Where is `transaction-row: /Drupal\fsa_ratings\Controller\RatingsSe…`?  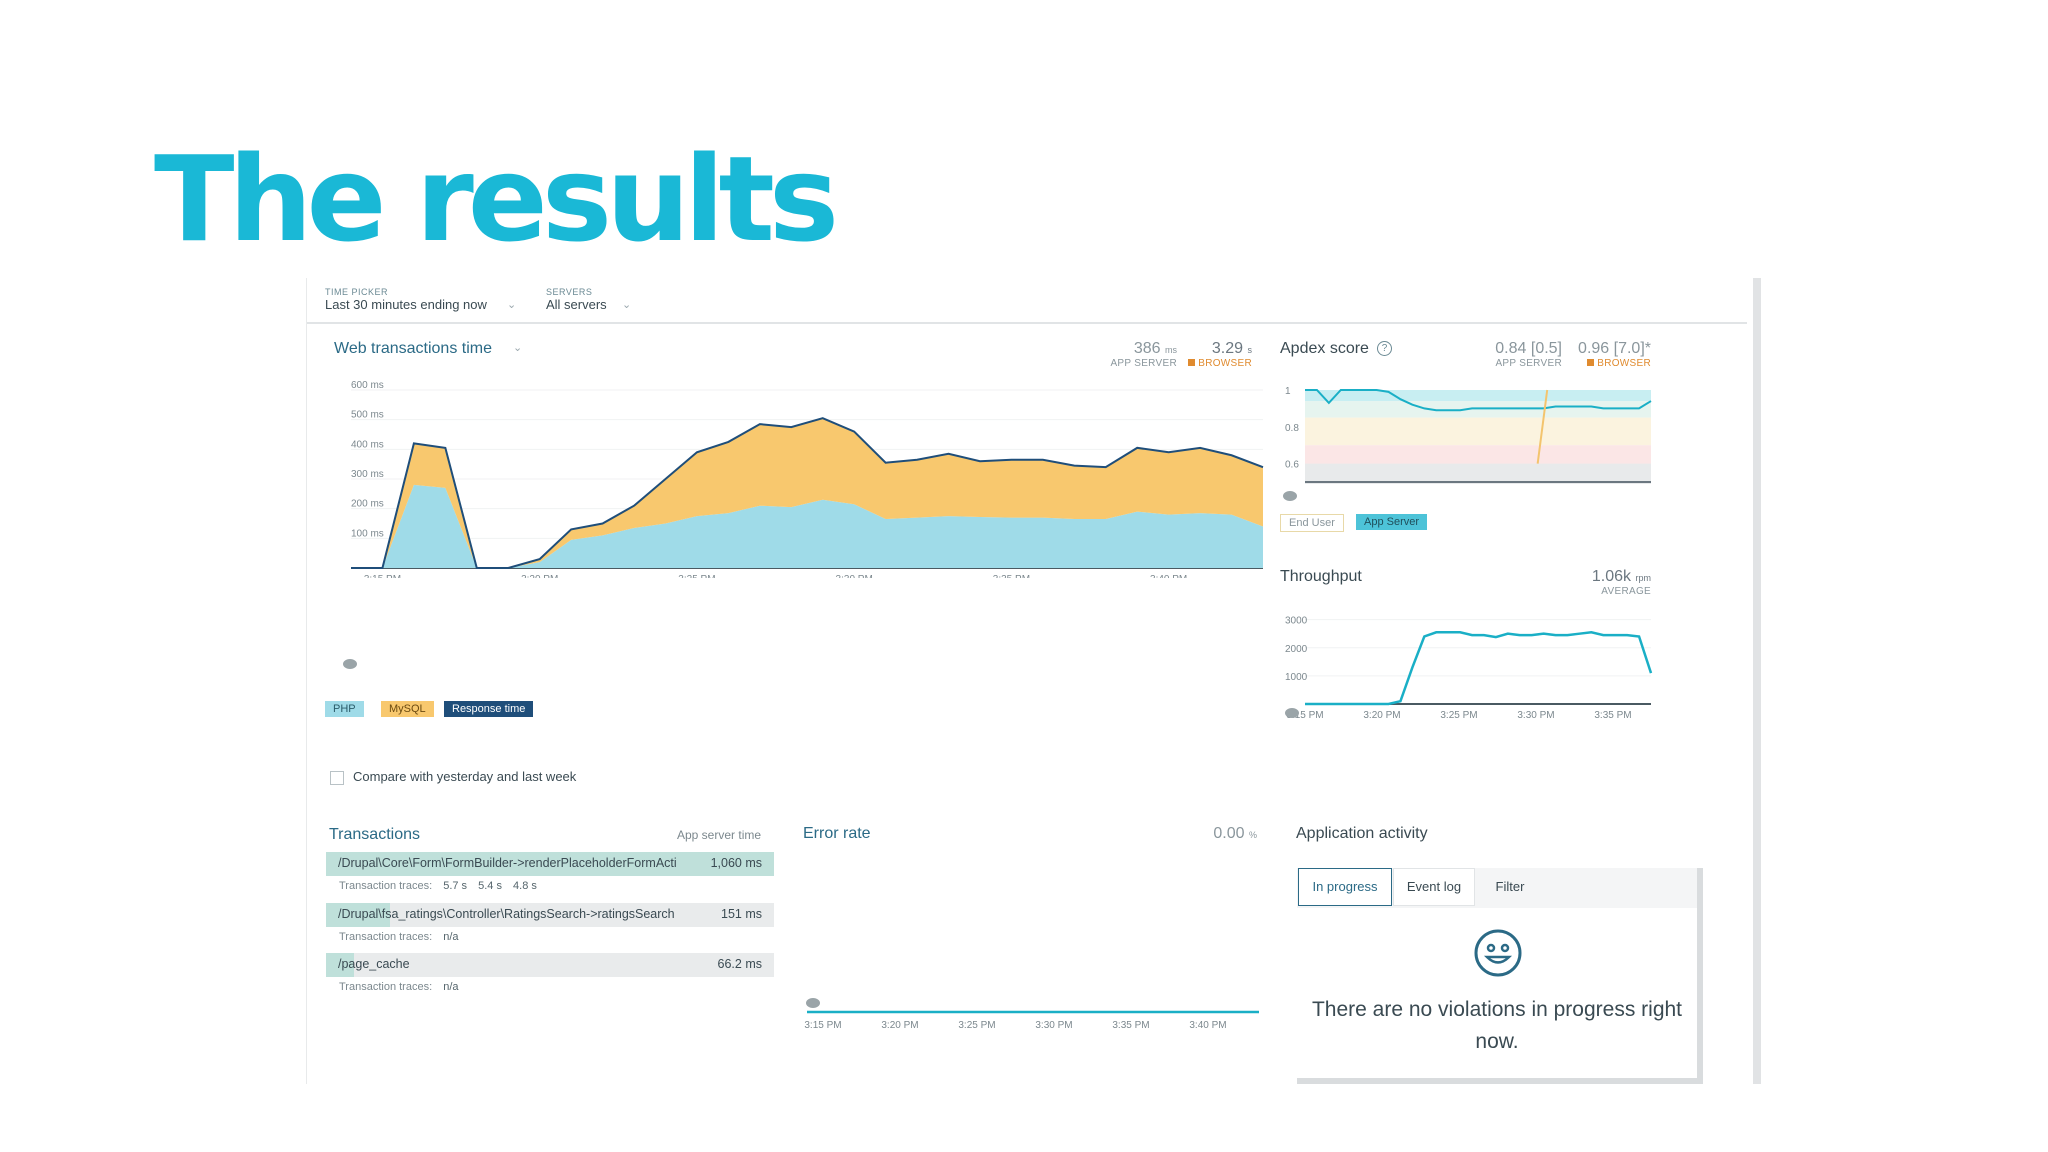
transaction-row: /Drupal\fsa_ratings\Controller\RatingsSe… is located at coordinates (550, 915).